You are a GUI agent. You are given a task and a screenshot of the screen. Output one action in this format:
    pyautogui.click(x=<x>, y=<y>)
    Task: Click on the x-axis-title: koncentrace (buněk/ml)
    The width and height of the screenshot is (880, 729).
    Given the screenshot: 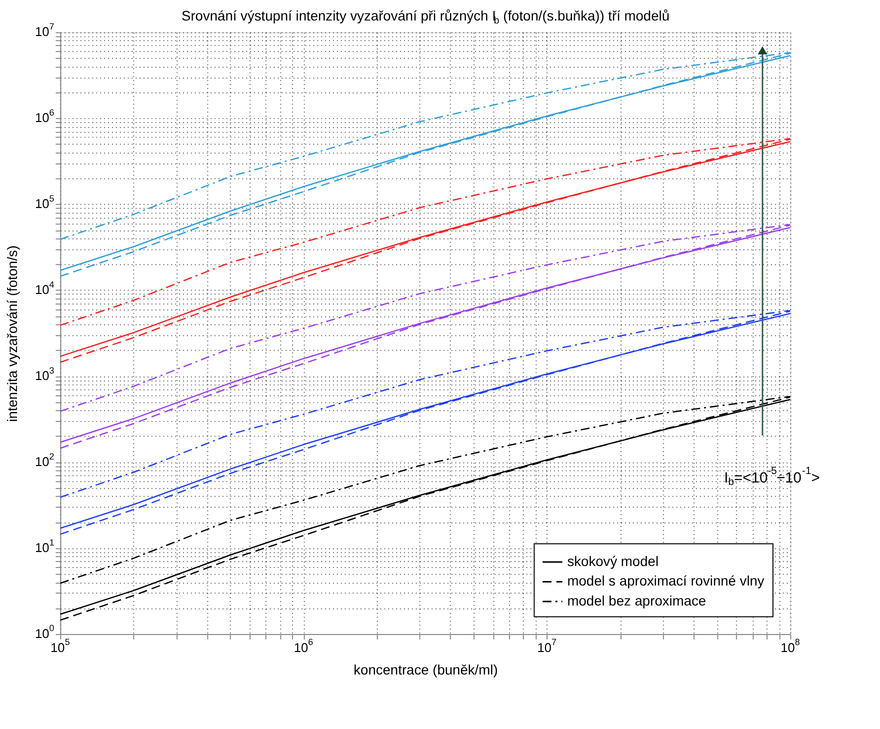 What is the action you would take?
    pyautogui.click(x=426, y=669)
    